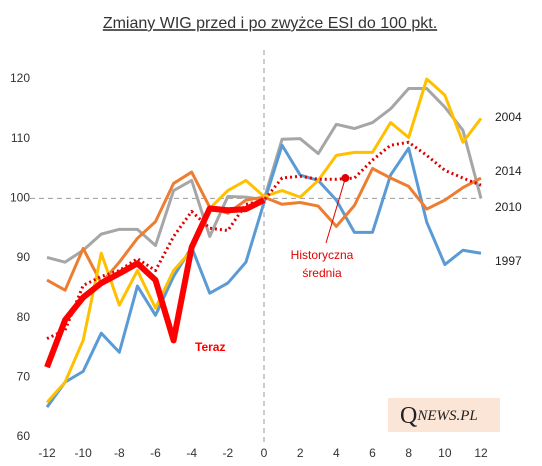 The image size is (542, 466). I want to click on watermark-rest: NEWS.PL, so click(446, 416).